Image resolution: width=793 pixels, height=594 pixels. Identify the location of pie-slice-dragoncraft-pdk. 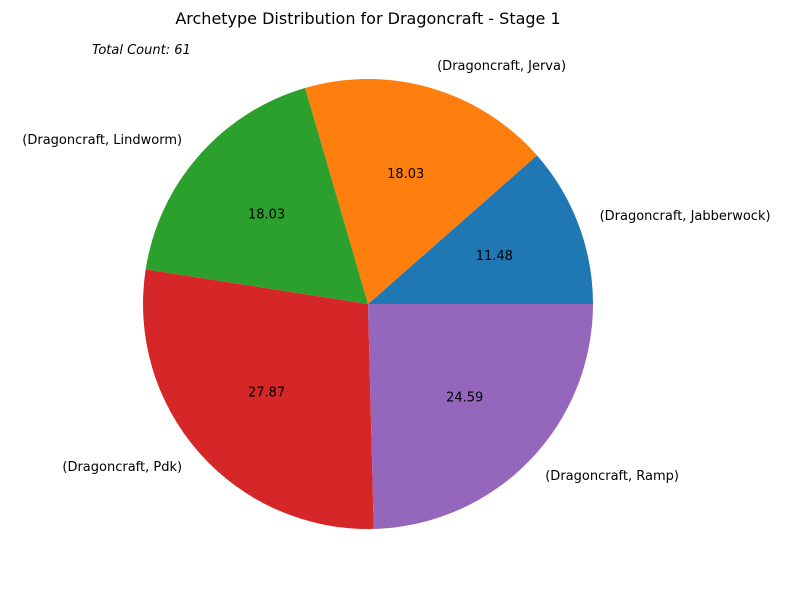
(258, 399).